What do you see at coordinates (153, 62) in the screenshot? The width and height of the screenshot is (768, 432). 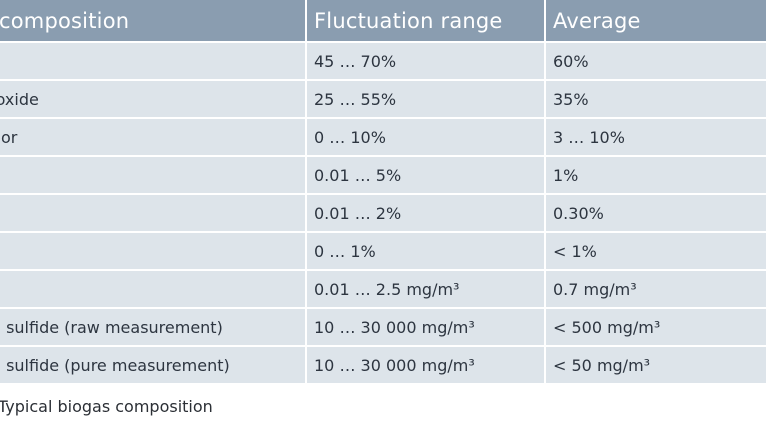 I see `cell-component: e` at bounding box center [153, 62].